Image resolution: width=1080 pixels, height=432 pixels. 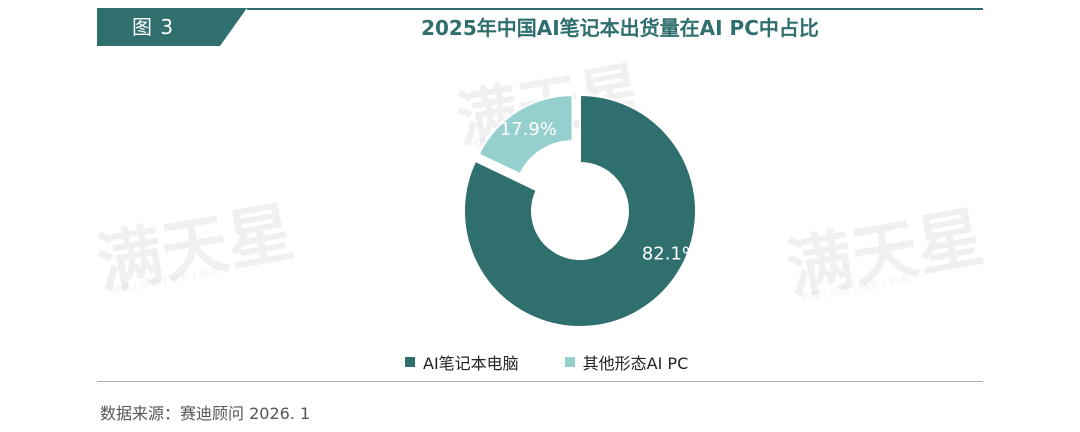 What do you see at coordinates (540, 381) in the screenshot?
I see `bottom-rule` at bounding box center [540, 381].